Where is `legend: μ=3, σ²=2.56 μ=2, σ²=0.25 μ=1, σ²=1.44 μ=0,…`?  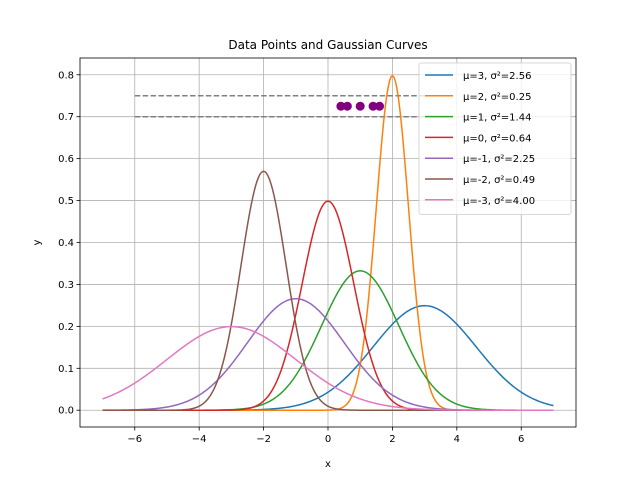
legend: μ=3, σ²=2.56 μ=2, σ²=0.25 μ=1, σ²=1.44 μ=0,… is located at coordinates (495, 139).